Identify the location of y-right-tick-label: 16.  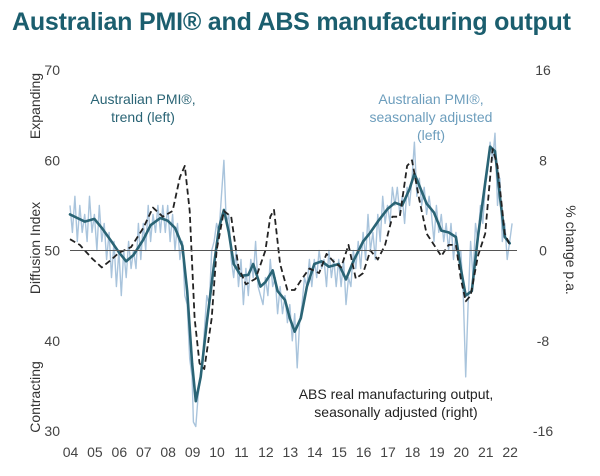
(543, 70).